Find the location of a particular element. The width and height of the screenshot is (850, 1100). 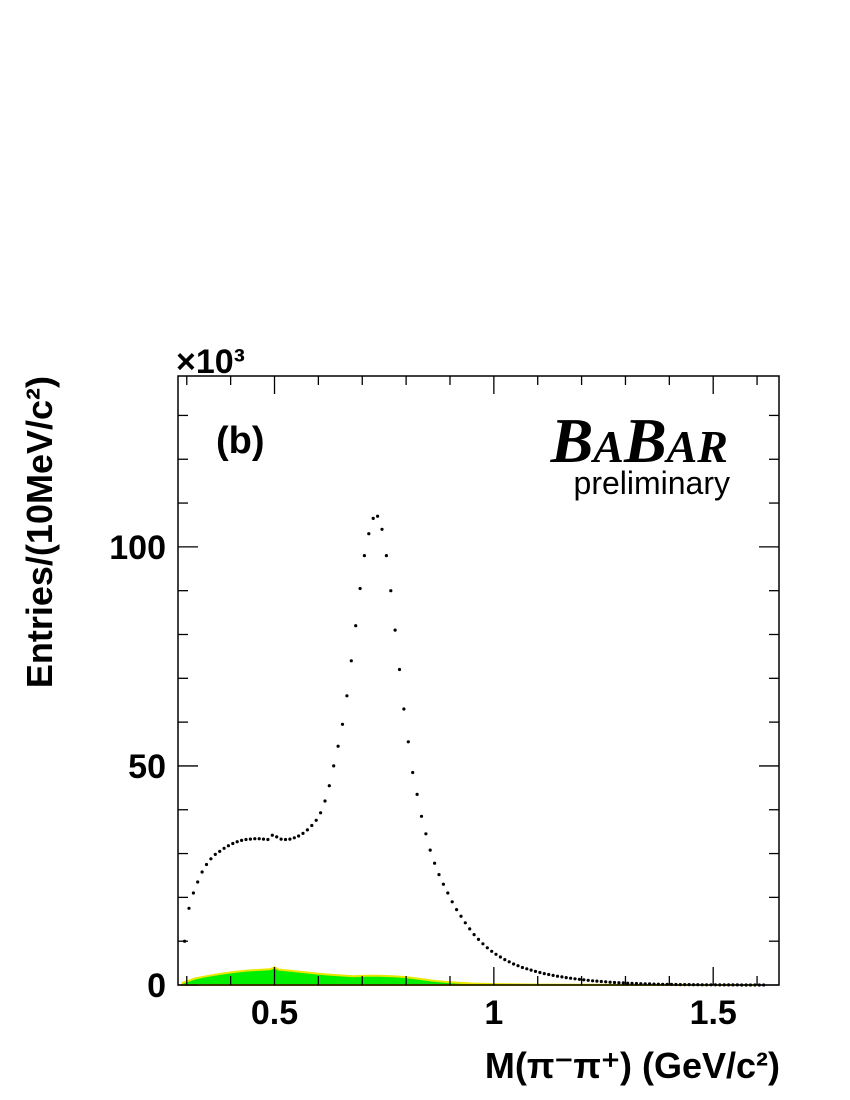

y-axis-title: Entries/(10MeV/c²) is located at coordinates (39, 532).